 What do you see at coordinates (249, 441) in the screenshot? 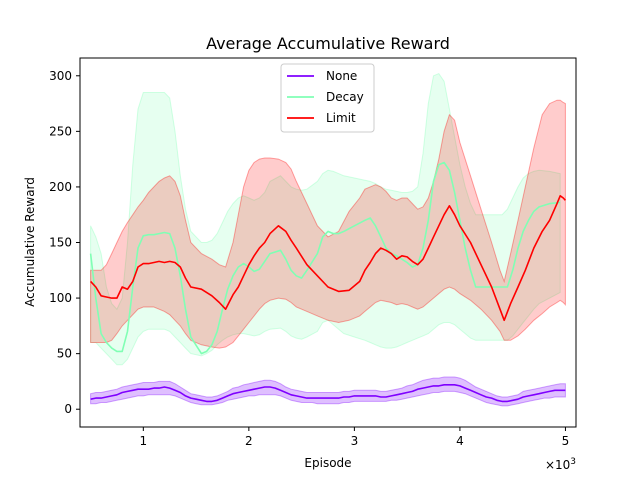
I see `x-tick-label: 2` at bounding box center [249, 441].